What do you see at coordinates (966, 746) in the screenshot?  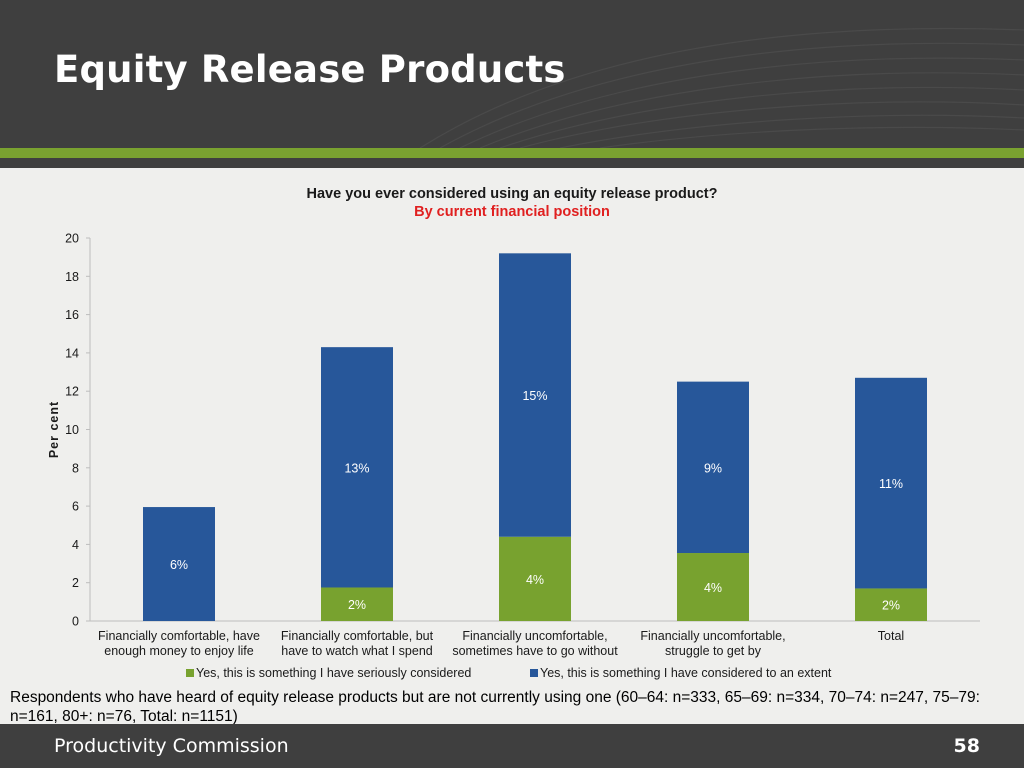 I see `page-number: 58` at bounding box center [966, 746].